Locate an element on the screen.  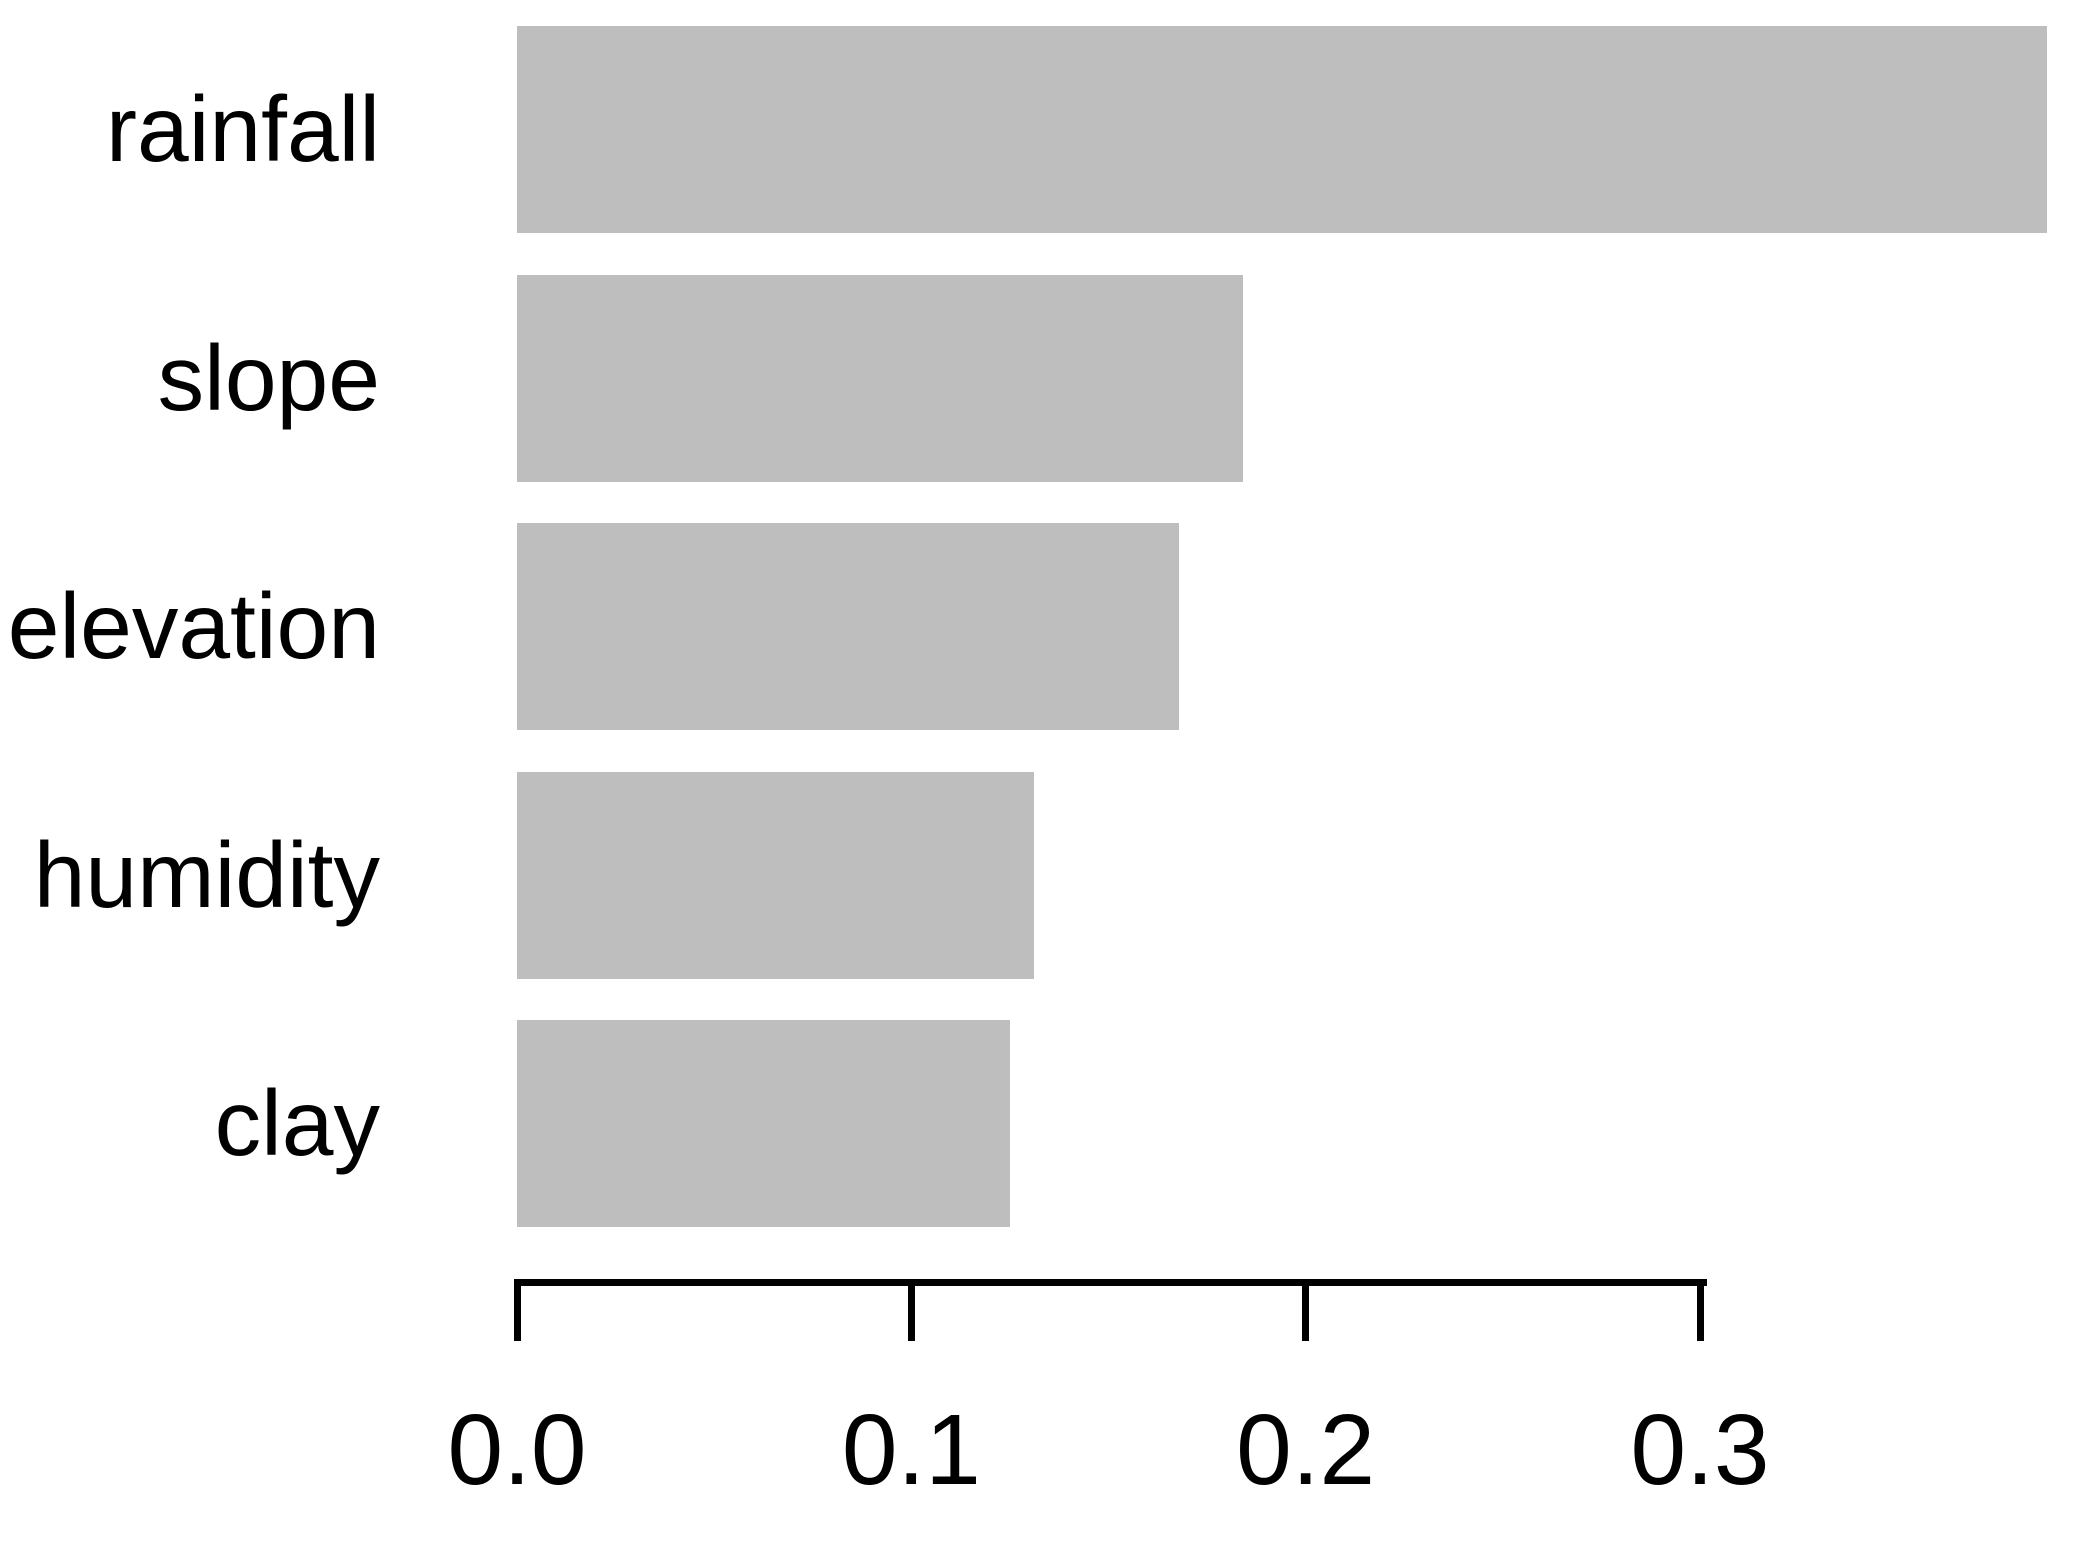
x-axis-tick-0.2 is located at coordinates (1306, 1310).